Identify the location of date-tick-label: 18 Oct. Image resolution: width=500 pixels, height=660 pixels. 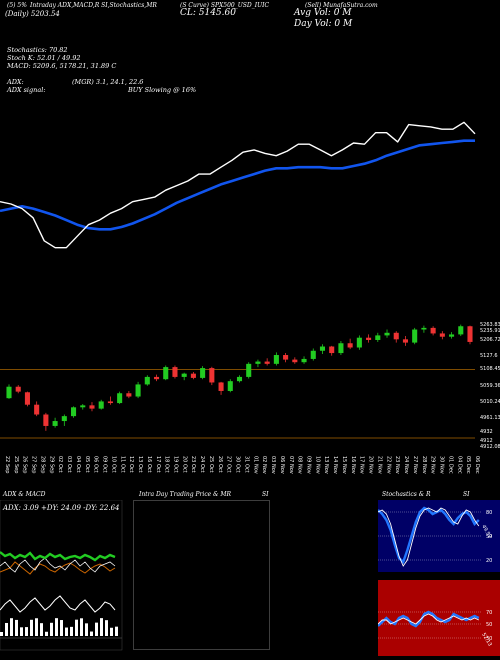
(167, 464).